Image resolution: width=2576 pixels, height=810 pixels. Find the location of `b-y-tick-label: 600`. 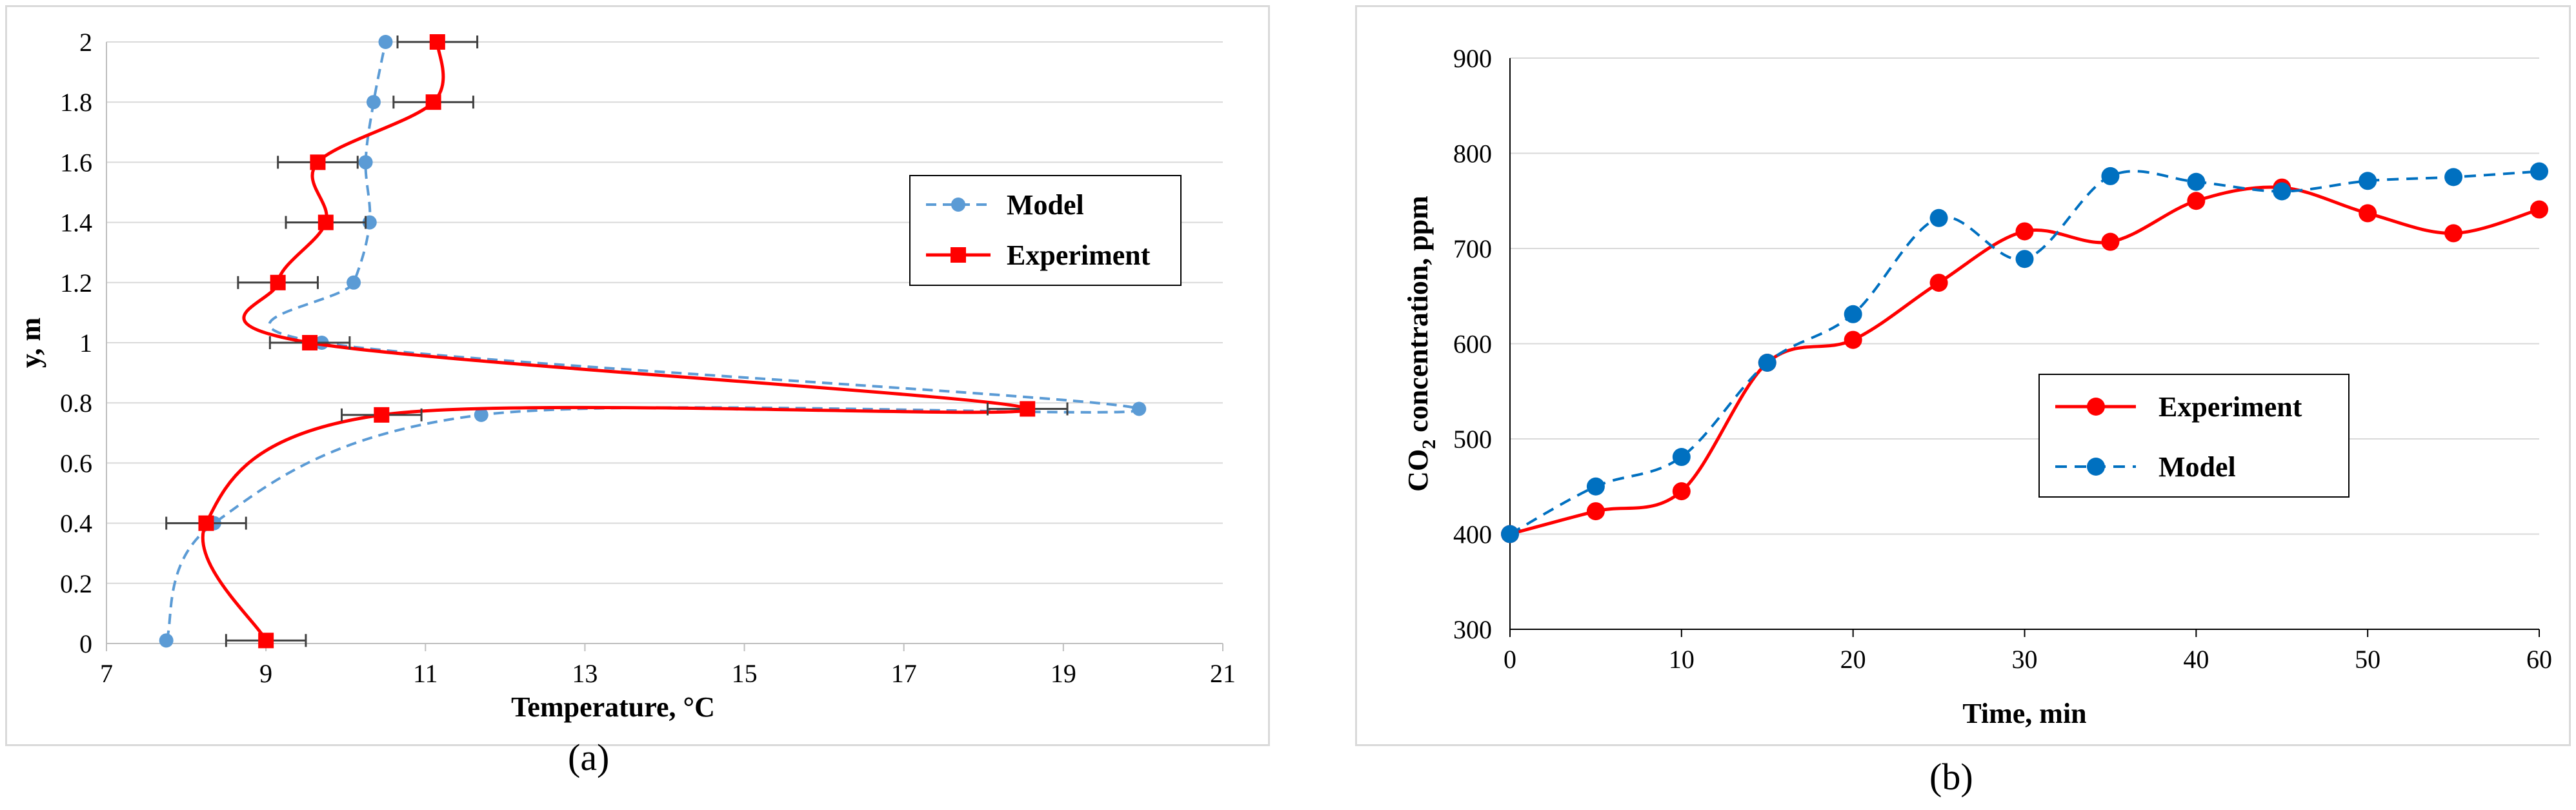

b-y-tick-label: 600 is located at coordinates (1472, 344).